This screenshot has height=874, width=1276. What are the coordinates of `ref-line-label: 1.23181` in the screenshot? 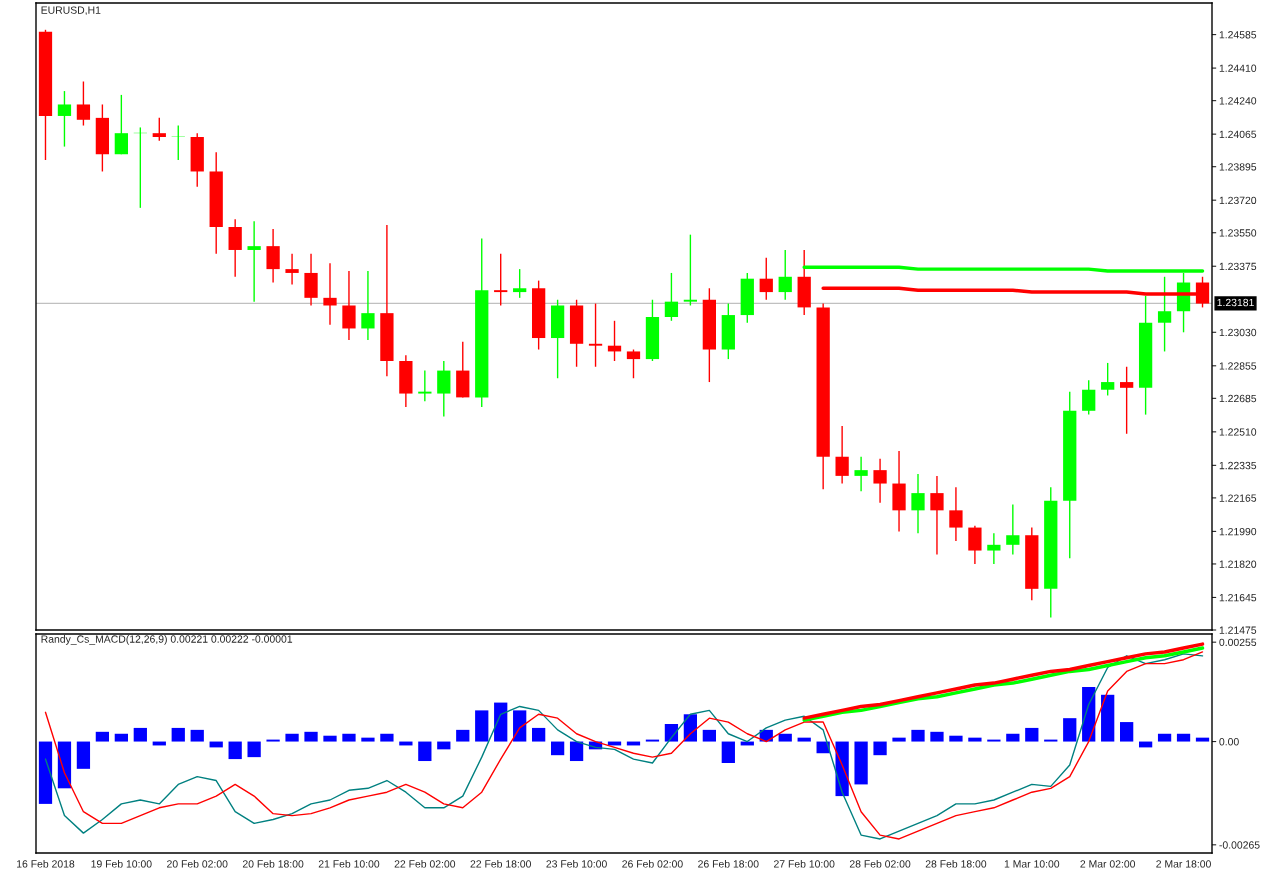 It's located at (1235, 302).